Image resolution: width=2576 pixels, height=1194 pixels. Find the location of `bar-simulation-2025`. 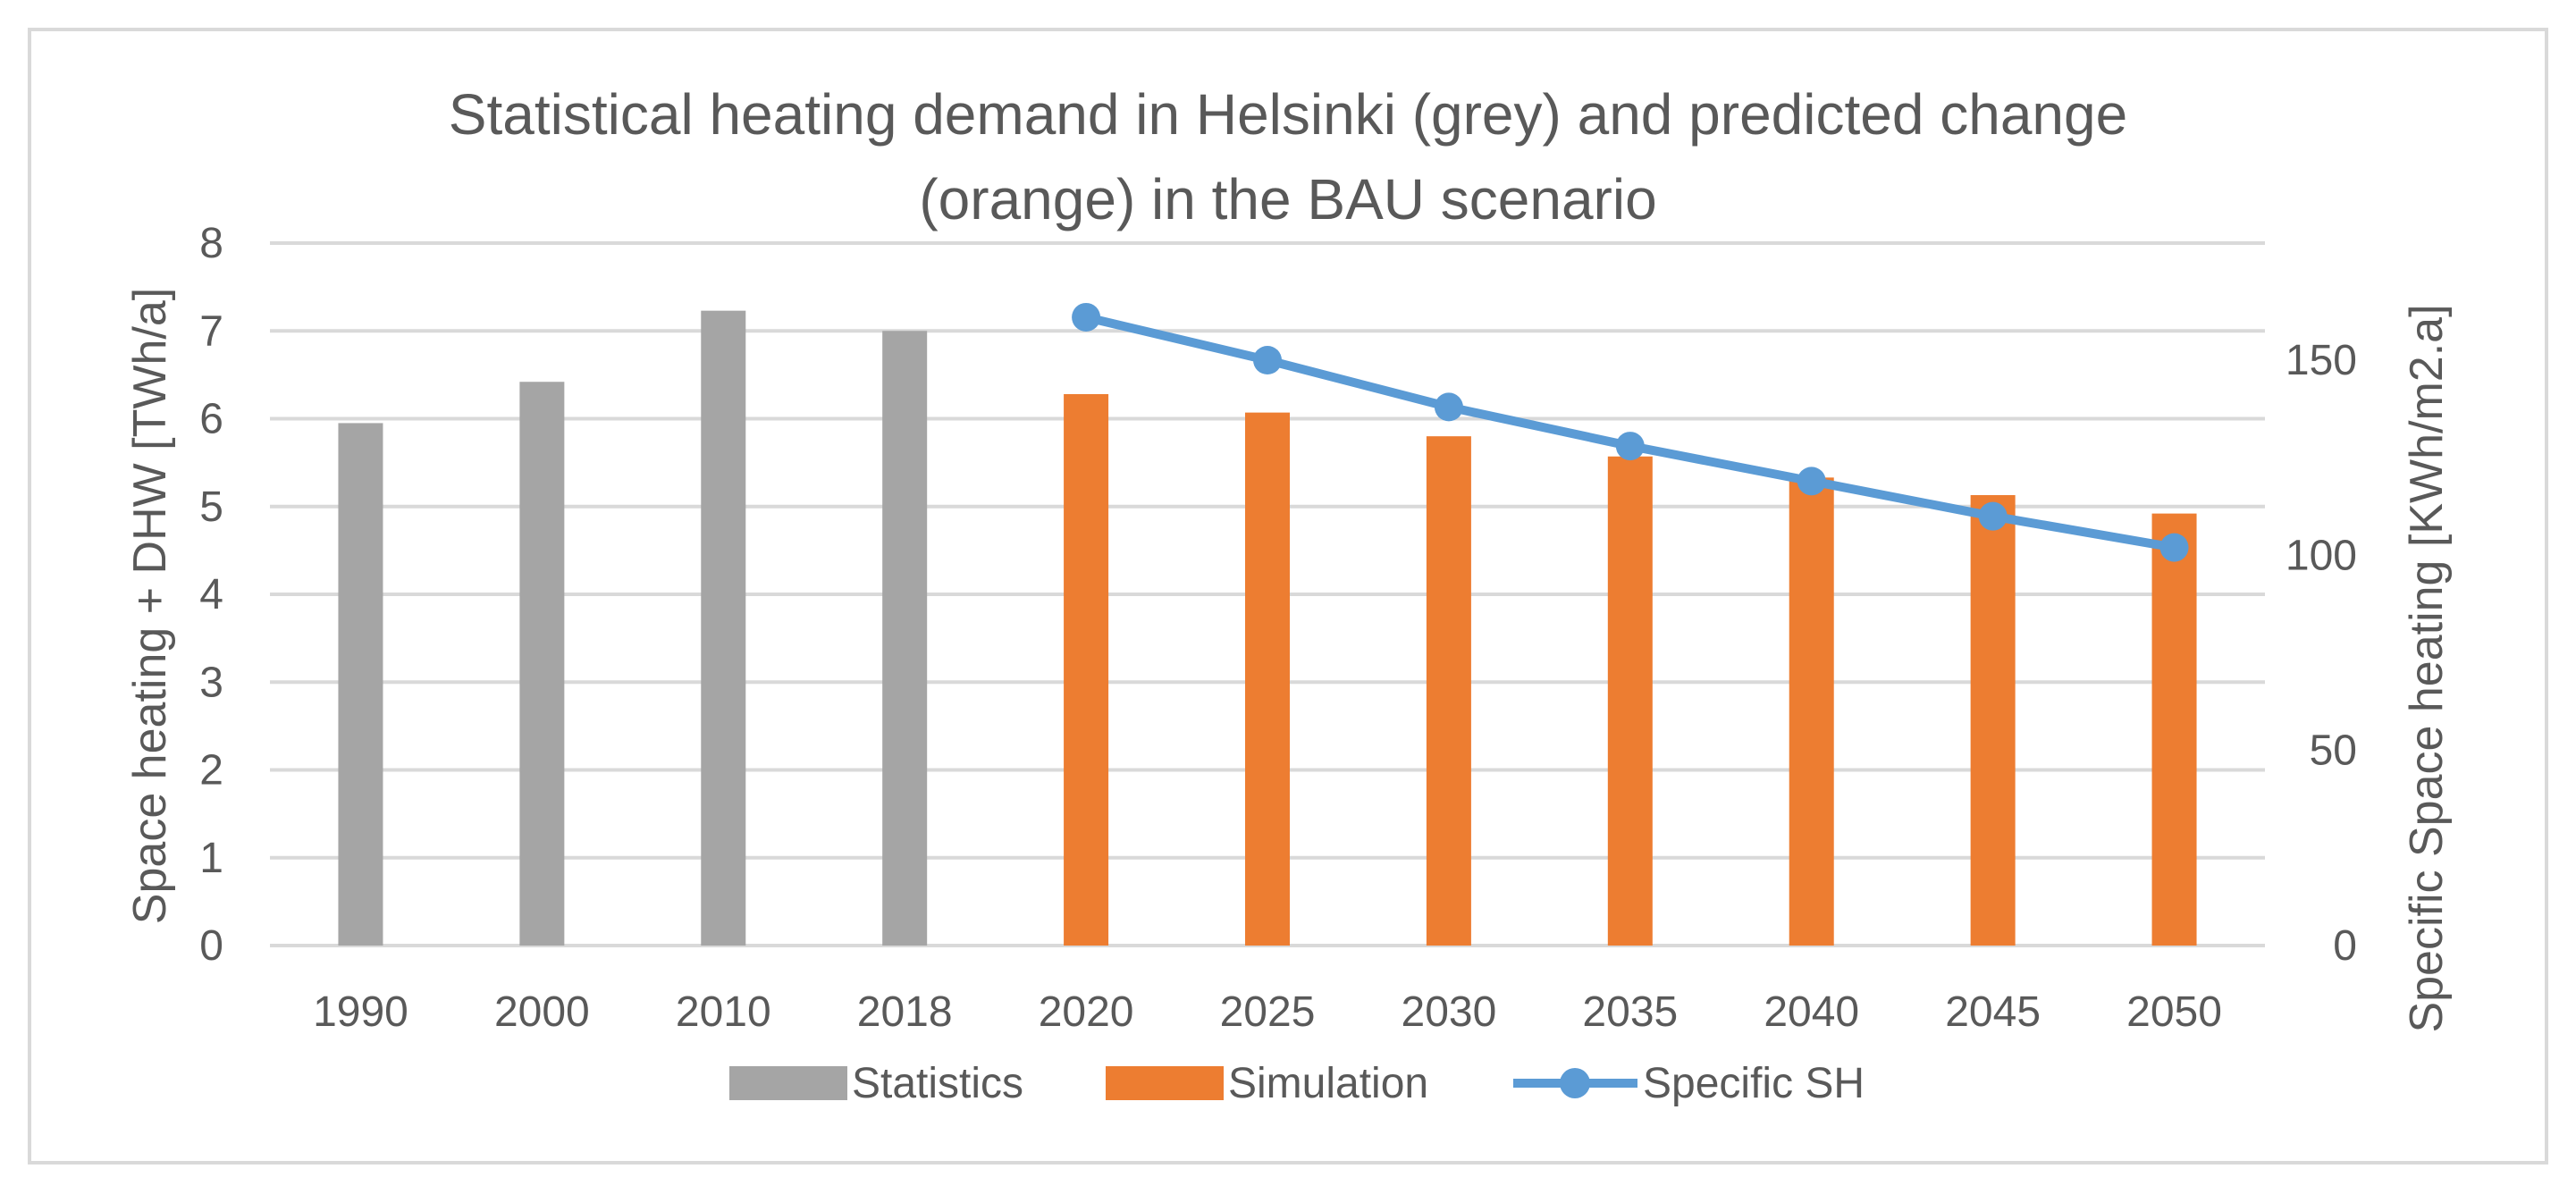

bar-simulation-2025 is located at coordinates (1268, 679).